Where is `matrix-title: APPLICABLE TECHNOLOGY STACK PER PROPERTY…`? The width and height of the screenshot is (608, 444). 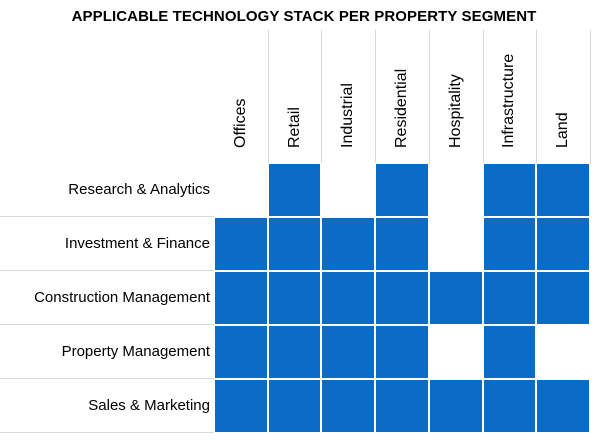 matrix-title: APPLICABLE TECHNOLOGY STACK PER PROPERTY… is located at coordinates (304, 16).